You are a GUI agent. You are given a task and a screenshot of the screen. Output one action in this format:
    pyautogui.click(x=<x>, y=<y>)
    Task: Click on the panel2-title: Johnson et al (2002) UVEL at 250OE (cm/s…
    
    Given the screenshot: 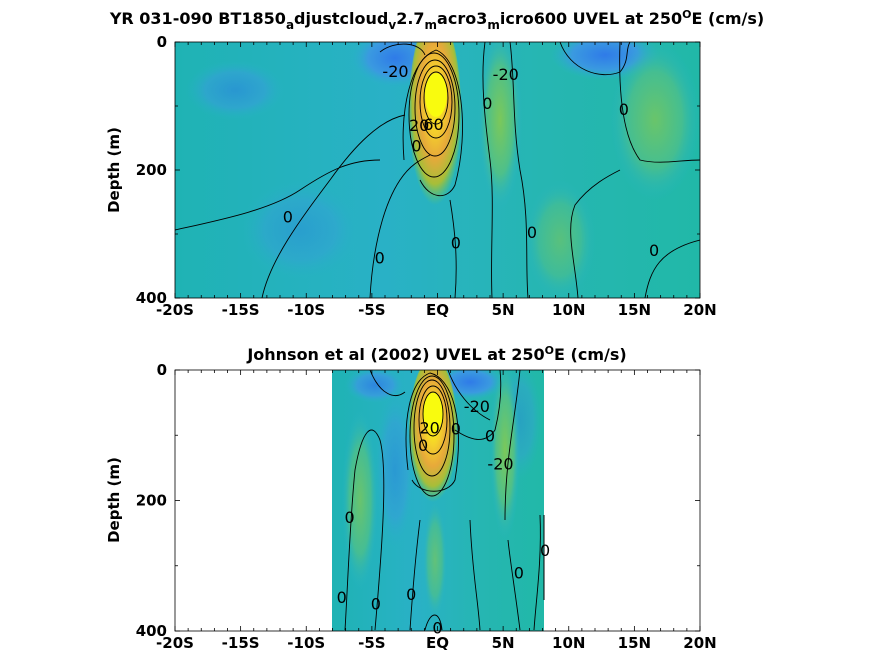 What is the action you would take?
    pyautogui.click(x=436, y=354)
    